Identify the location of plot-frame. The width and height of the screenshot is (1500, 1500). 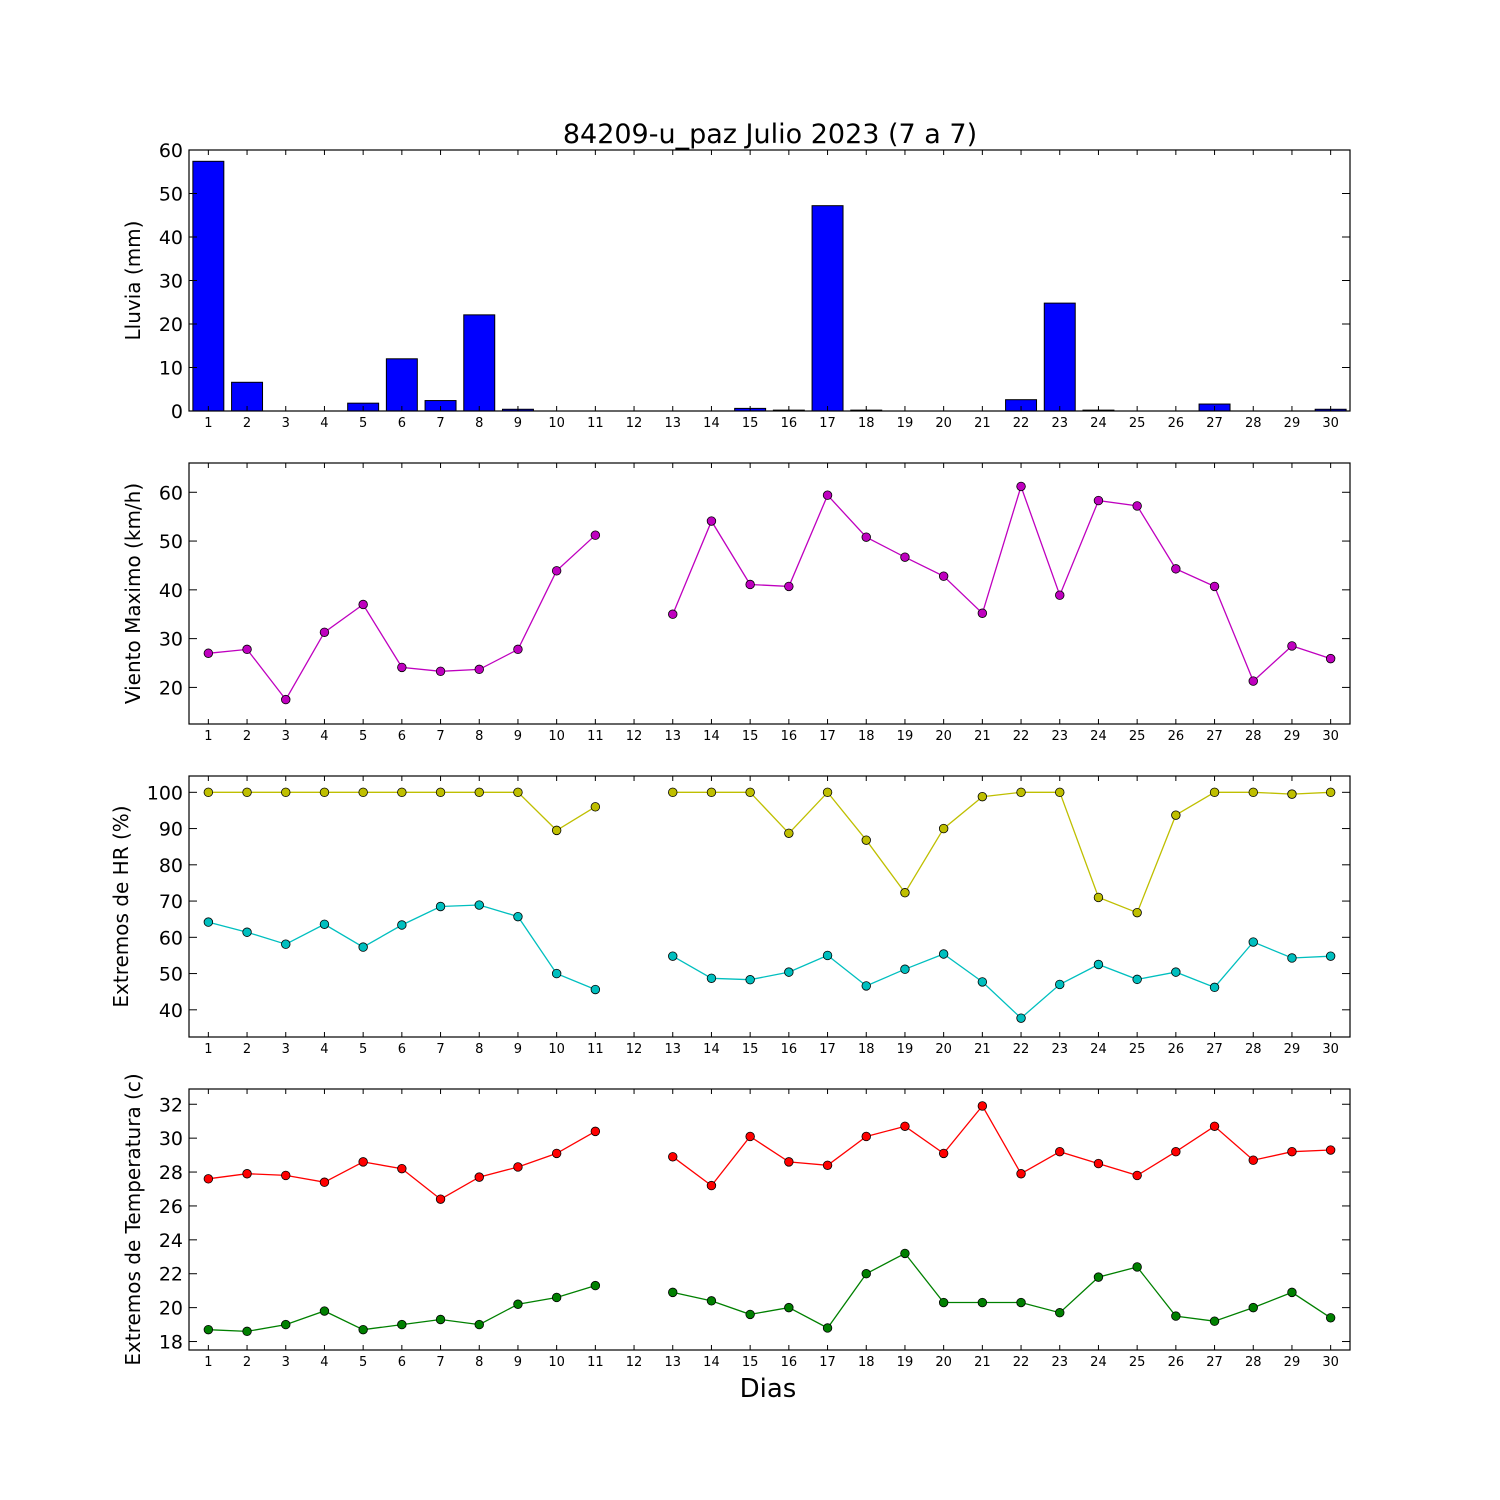
(769, 1219).